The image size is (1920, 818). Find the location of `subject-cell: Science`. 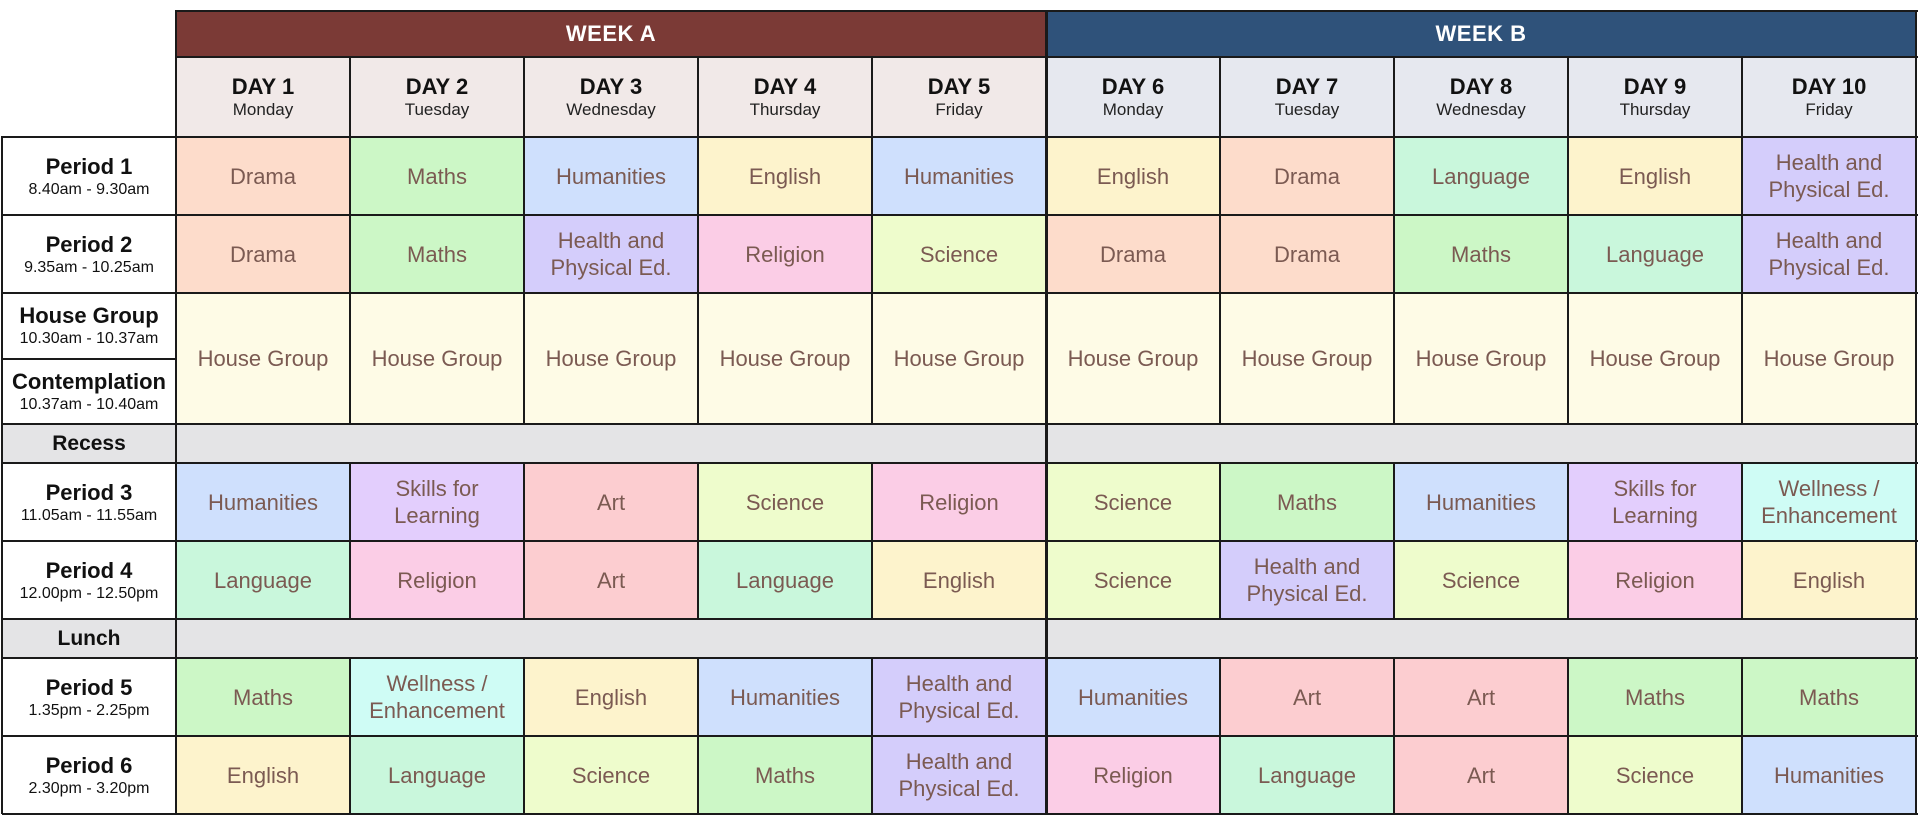

subject-cell: Science is located at coordinates (1133, 580).